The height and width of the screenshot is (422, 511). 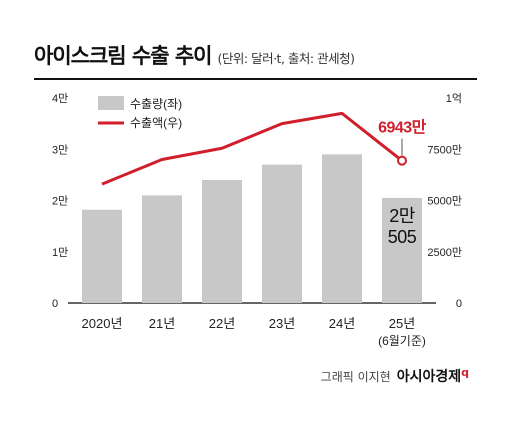 I want to click on x-tick-label: 23년, so click(x=282, y=323).